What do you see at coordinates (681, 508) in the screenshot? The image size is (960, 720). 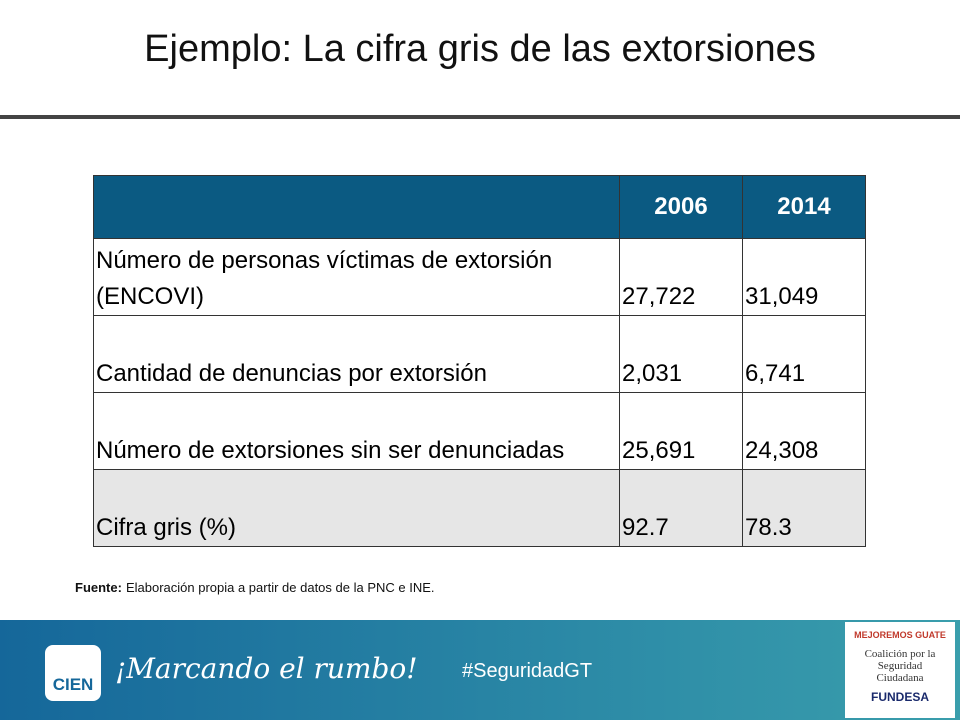 I see `cell-value: 92.7` at bounding box center [681, 508].